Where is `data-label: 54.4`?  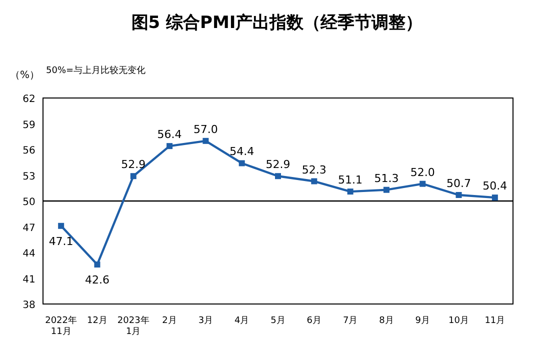 data-label: 54.4 is located at coordinates (242, 151).